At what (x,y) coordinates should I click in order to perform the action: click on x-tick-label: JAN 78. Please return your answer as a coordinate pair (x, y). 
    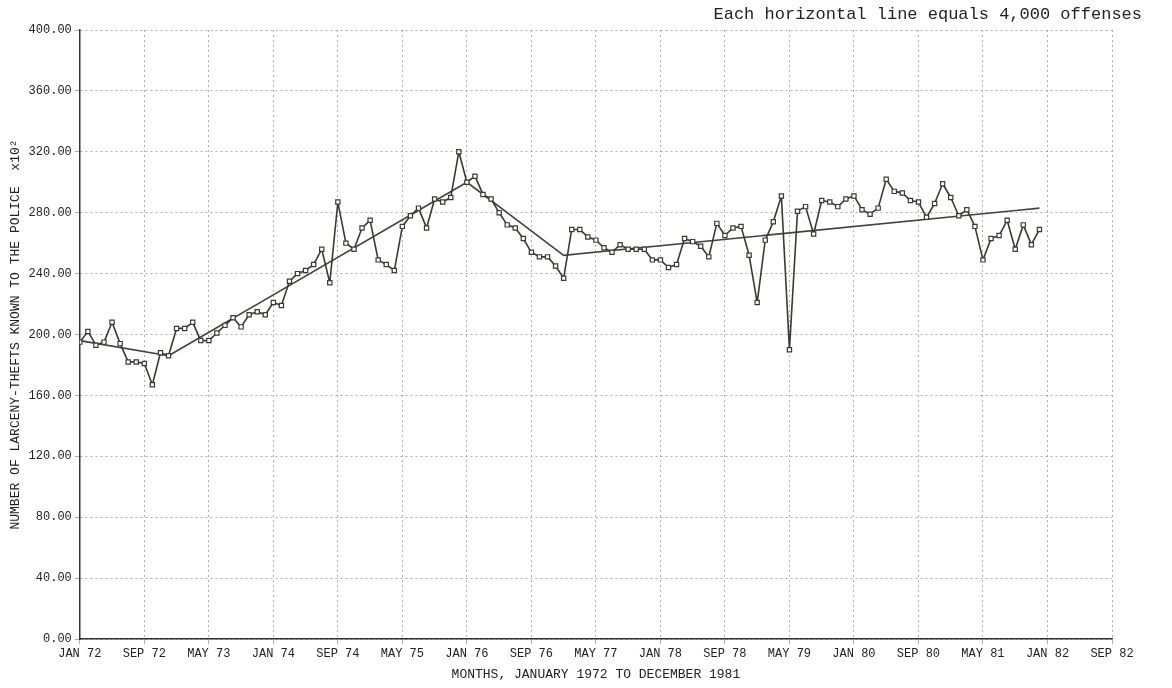
    Looking at the image, I should click on (660, 654).